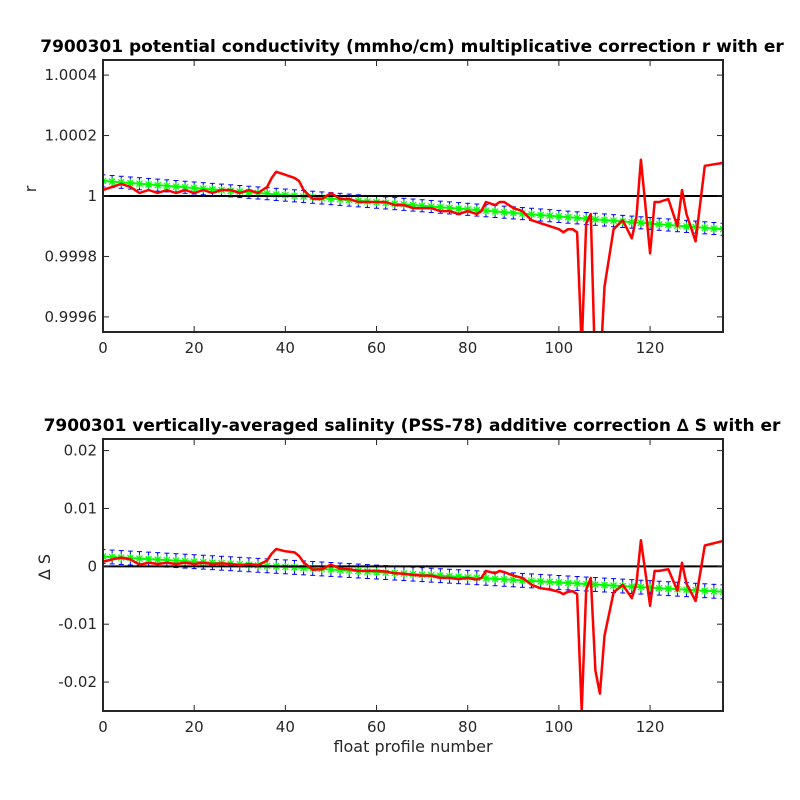 Image resolution: width=800 pixels, height=800 pixels. I want to click on bottom-x-tick-label: 0, so click(103, 727).